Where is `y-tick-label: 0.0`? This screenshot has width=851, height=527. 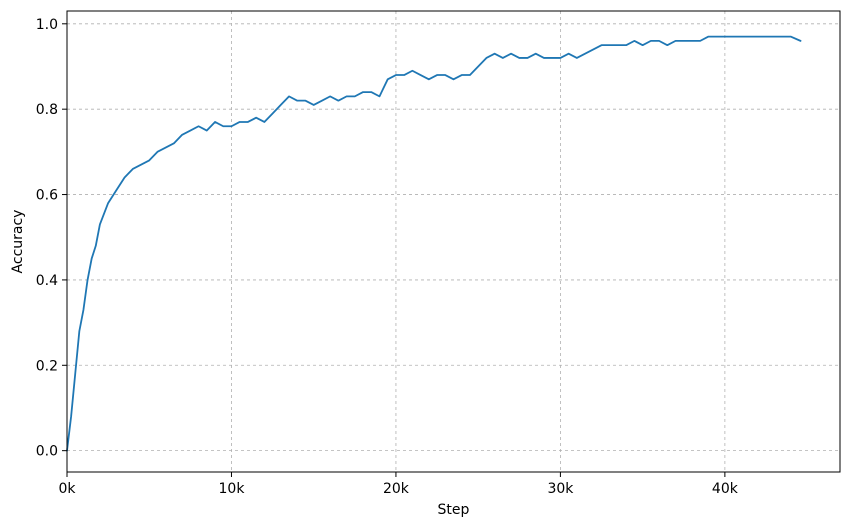
y-tick-label: 0.0 is located at coordinates (47, 452).